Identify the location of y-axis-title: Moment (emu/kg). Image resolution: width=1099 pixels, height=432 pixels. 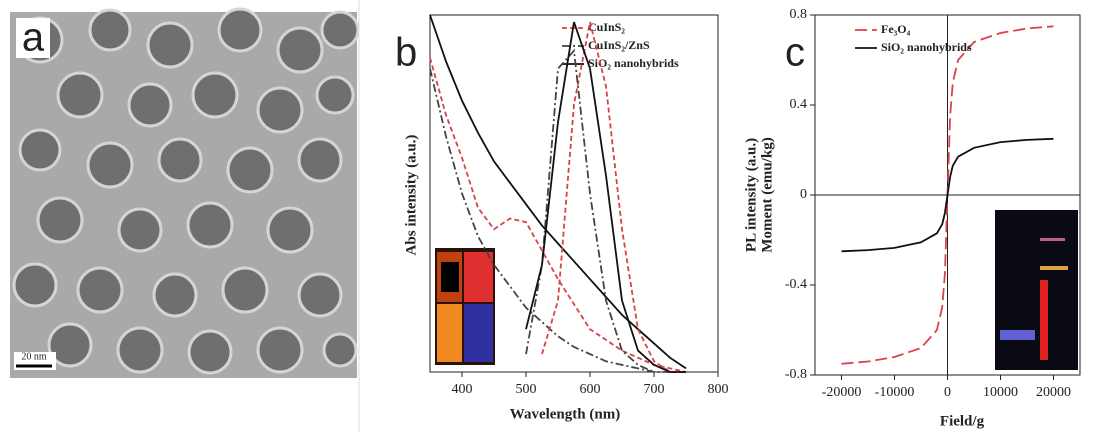
(767, 194).